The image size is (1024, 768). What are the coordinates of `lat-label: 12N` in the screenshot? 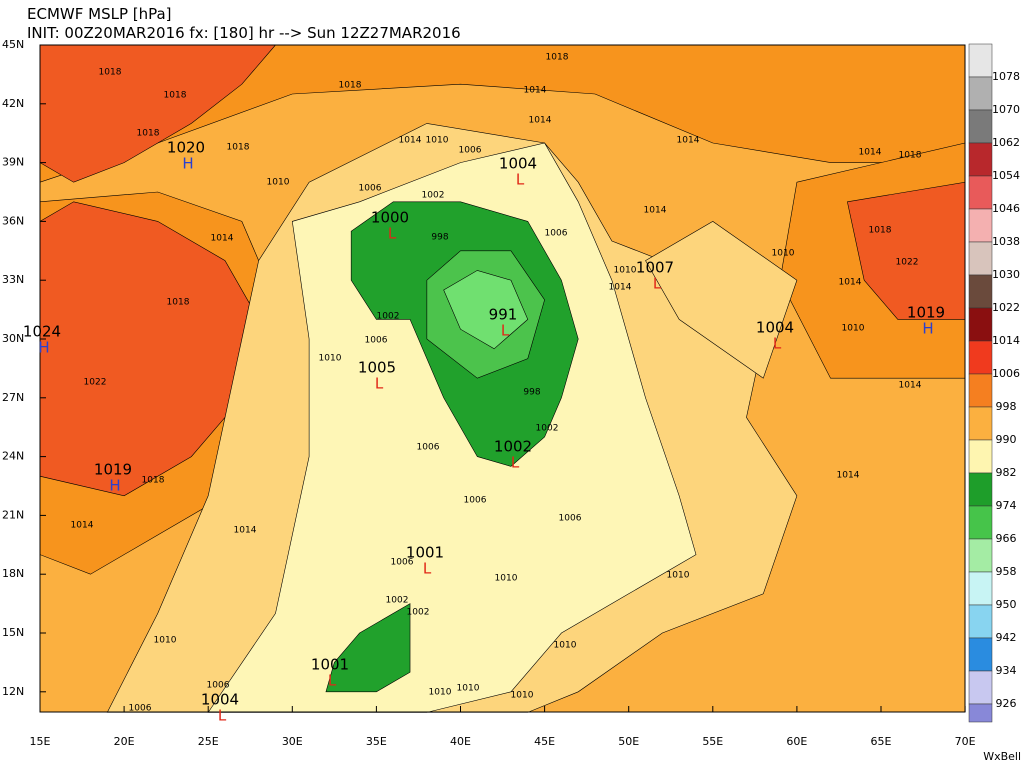 It's located at (13, 691).